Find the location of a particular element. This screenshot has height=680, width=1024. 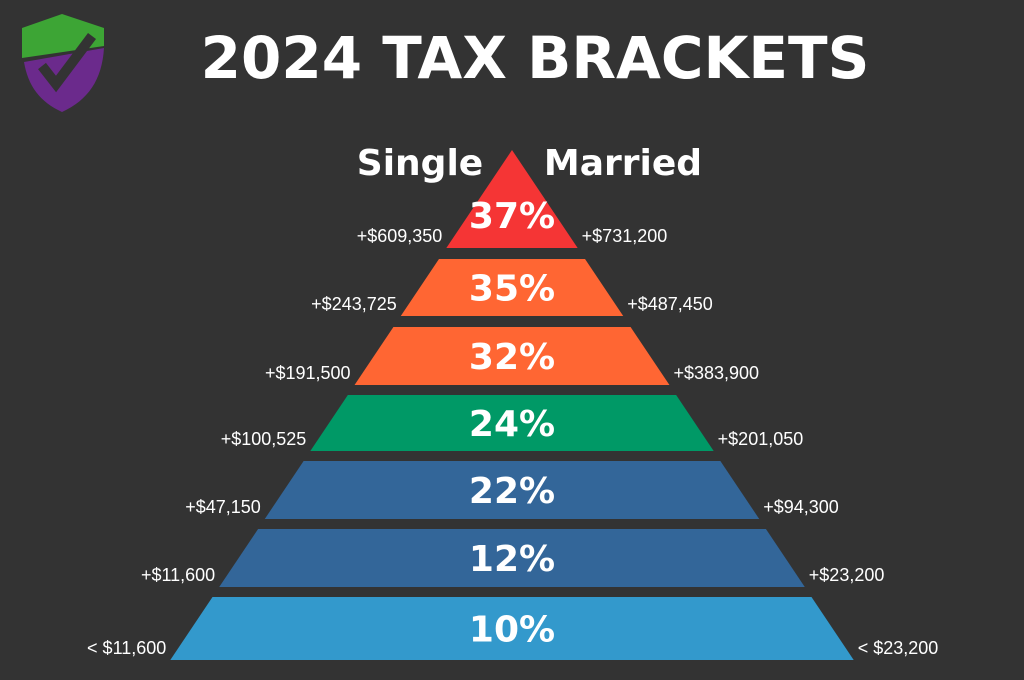

bracket-rate: 35% is located at coordinates (512, 289).